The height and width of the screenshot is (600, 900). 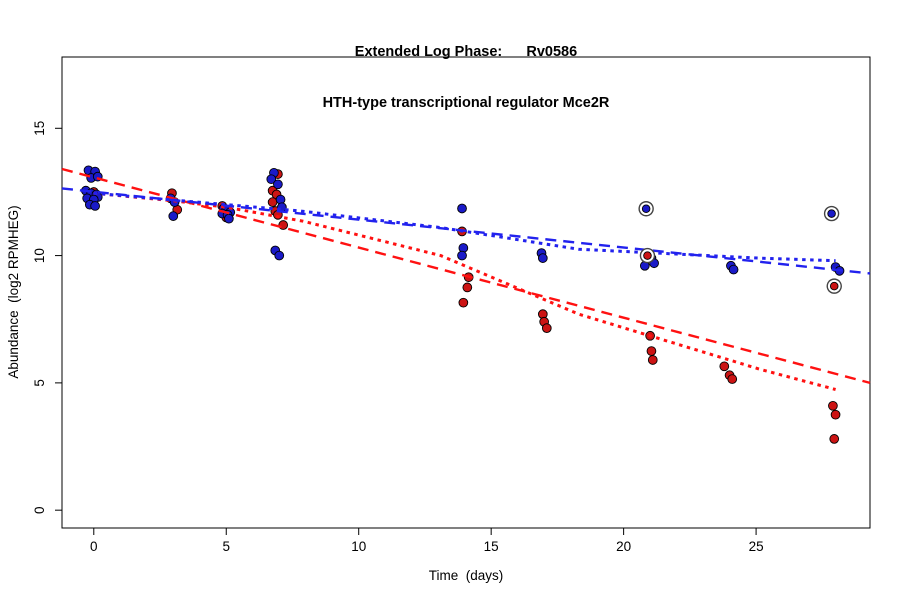 I want to click on chart-title-line1: Extended Log Phase: Rv0586, so click(x=466, y=52).